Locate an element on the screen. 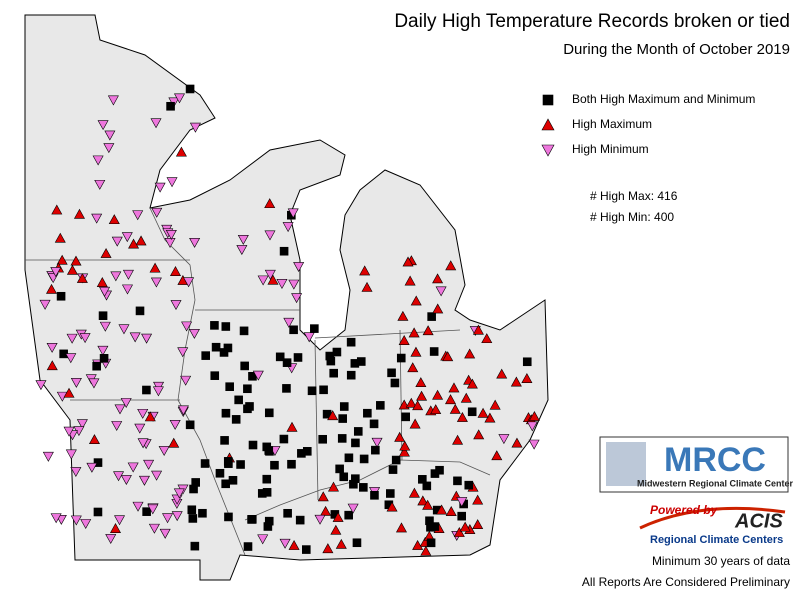 The height and width of the screenshot is (600, 800). acis-text: ACIS is located at coordinates (758, 521).